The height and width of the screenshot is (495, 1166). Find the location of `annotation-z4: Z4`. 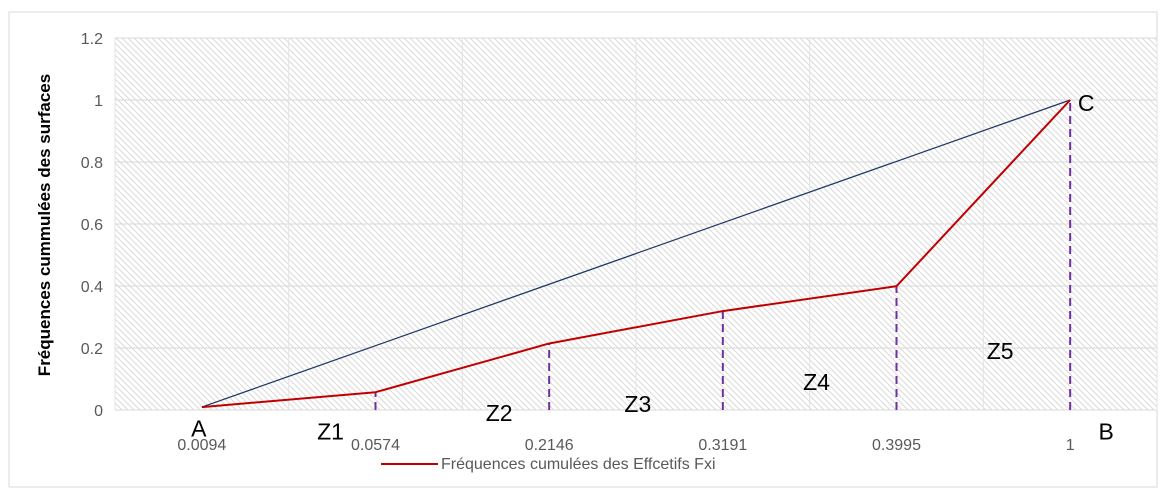

annotation-z4: Z4 is located at coordinates (816, 382).